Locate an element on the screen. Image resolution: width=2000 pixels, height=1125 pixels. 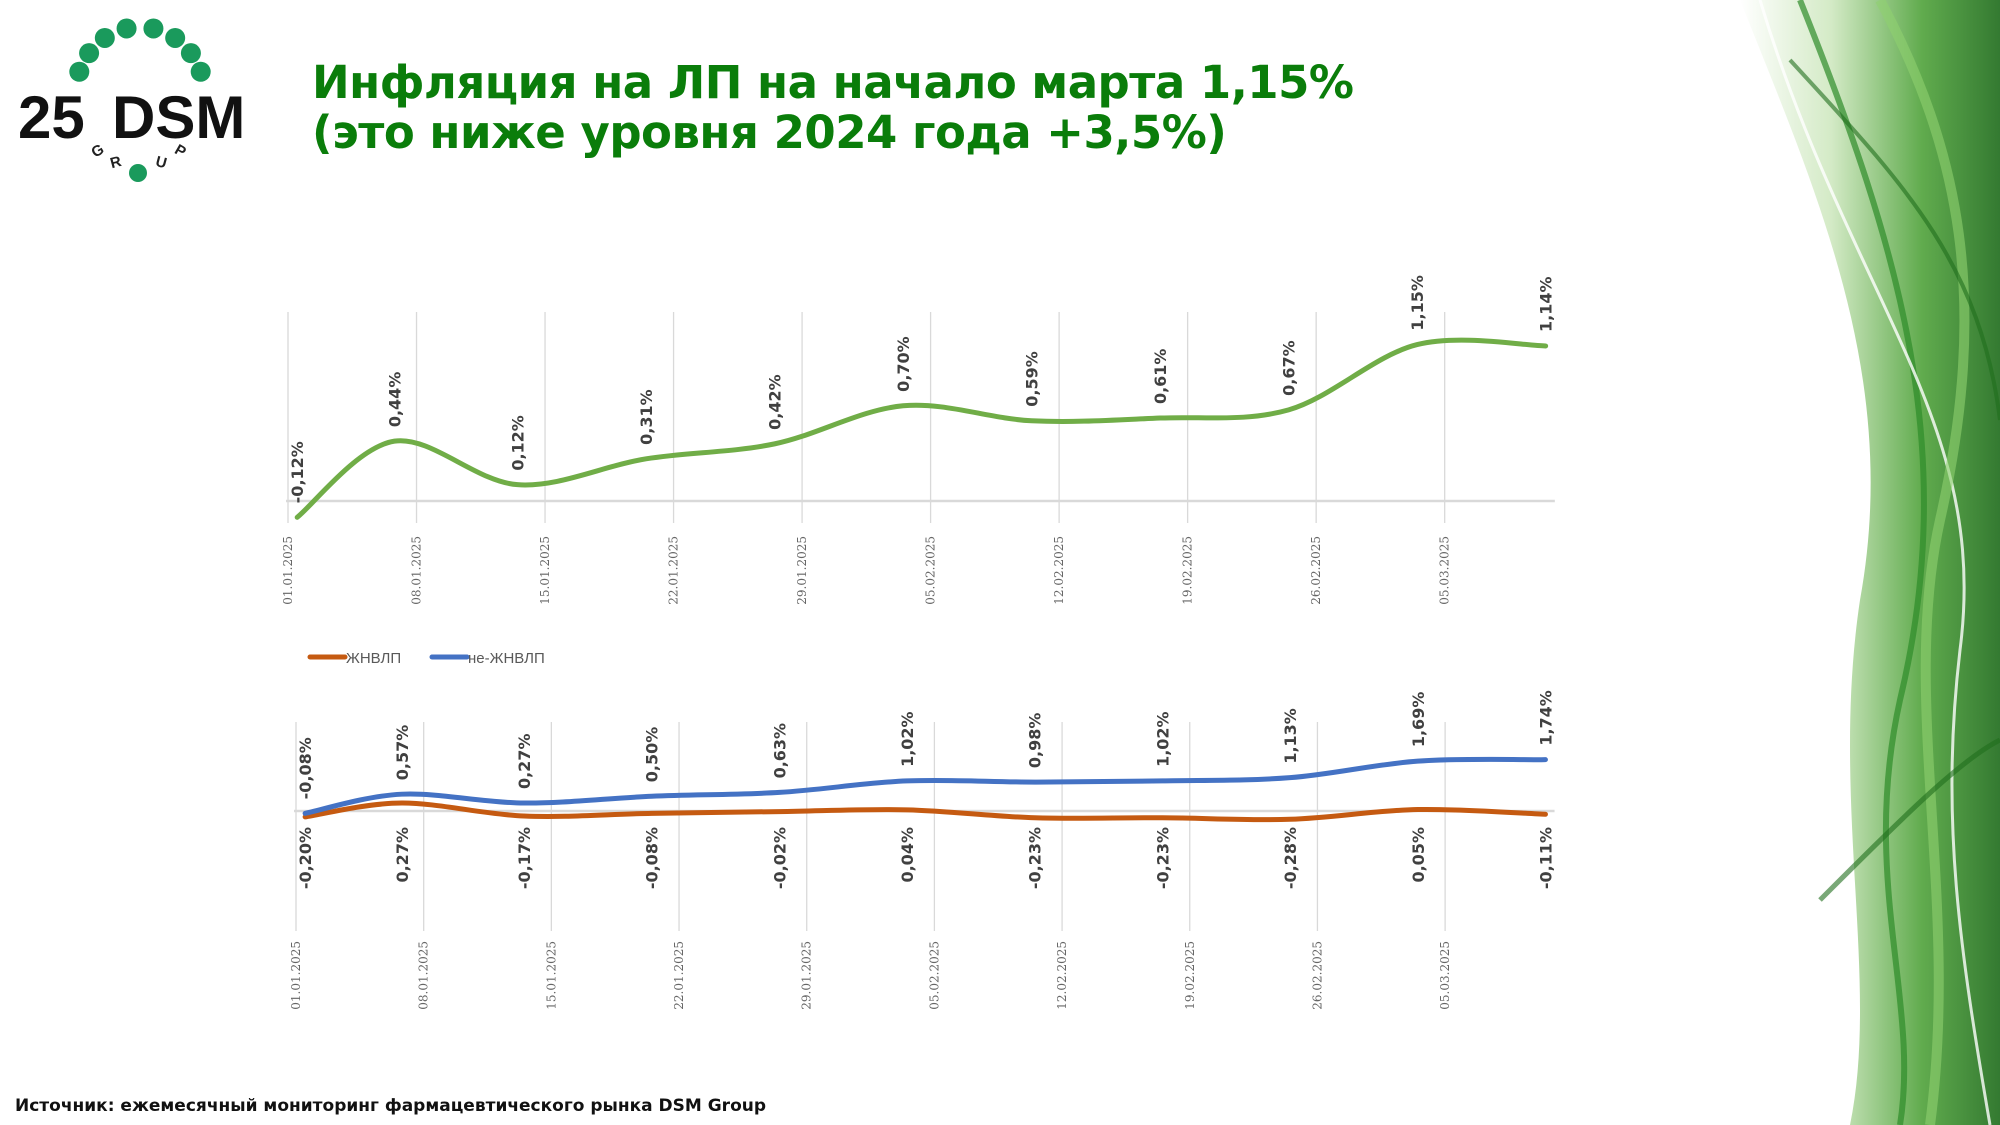
title-line-2: (это ниже уровня 2024 года +3,5%) is located at coordinates (769, 132).